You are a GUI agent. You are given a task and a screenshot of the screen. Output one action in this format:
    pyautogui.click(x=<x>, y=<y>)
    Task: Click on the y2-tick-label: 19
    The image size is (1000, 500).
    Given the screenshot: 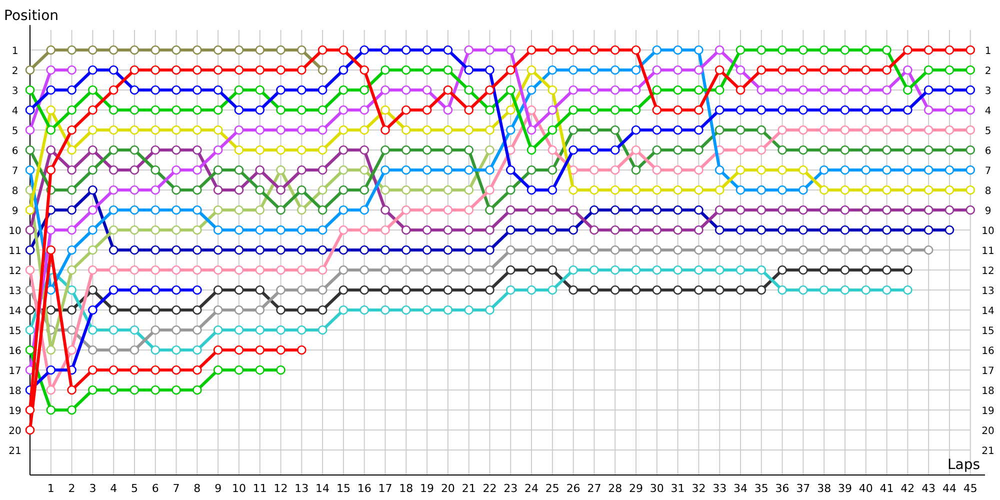 What is the action you would take?
    pyautogui.click(x=988, y=411)
    